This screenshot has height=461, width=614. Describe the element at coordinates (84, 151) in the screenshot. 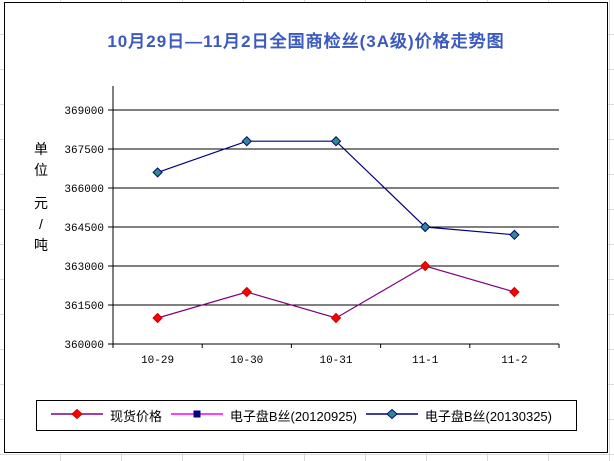

I see `y-tick-label: 367500` at that location.